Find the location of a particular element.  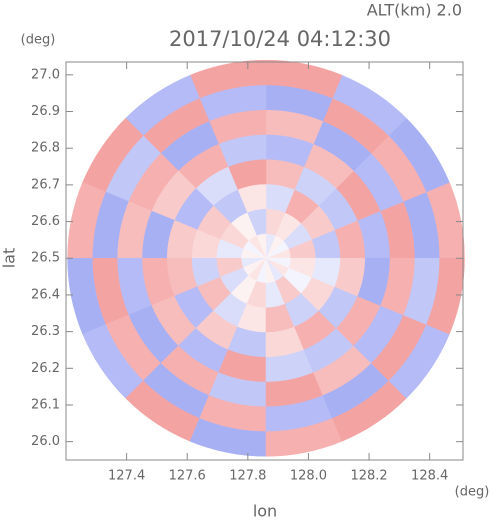

y-axis-label: lat is located at coordinates (9, 258).